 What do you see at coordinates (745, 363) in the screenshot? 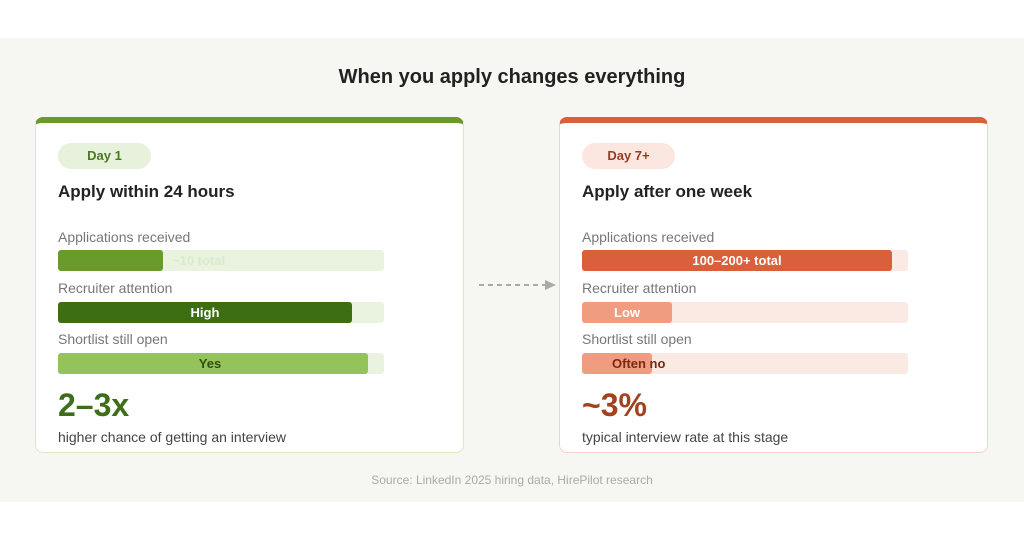
I see `bar-track: Often no` at bounding box center [745, 363].